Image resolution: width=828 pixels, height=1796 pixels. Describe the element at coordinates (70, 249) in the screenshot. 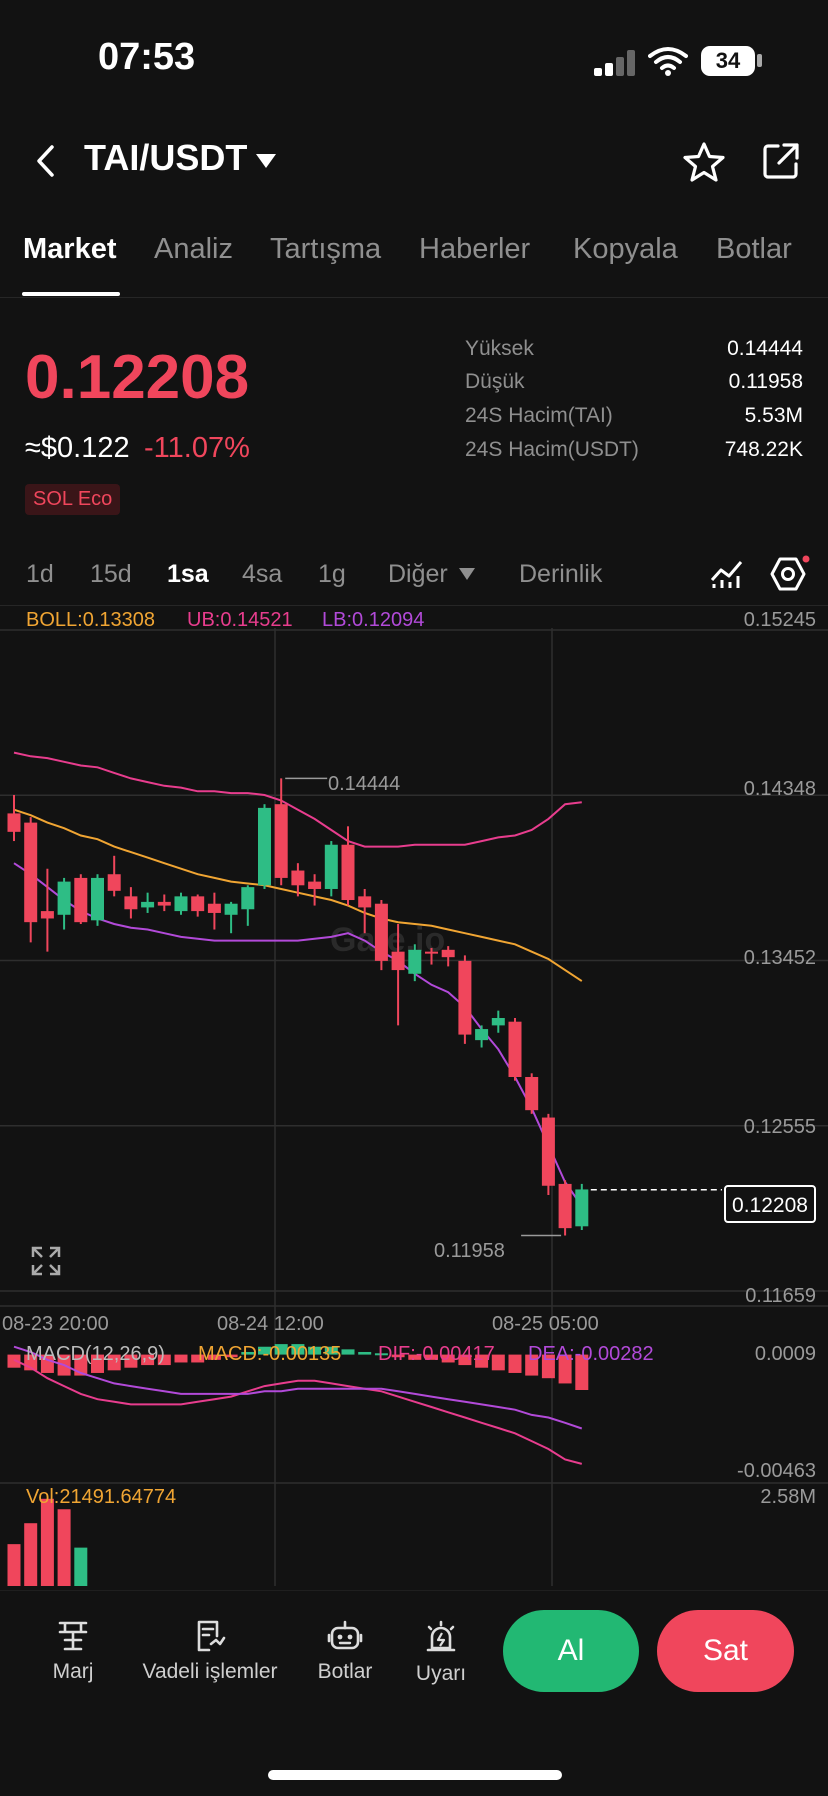

I see `tab-market: Market` at that location.